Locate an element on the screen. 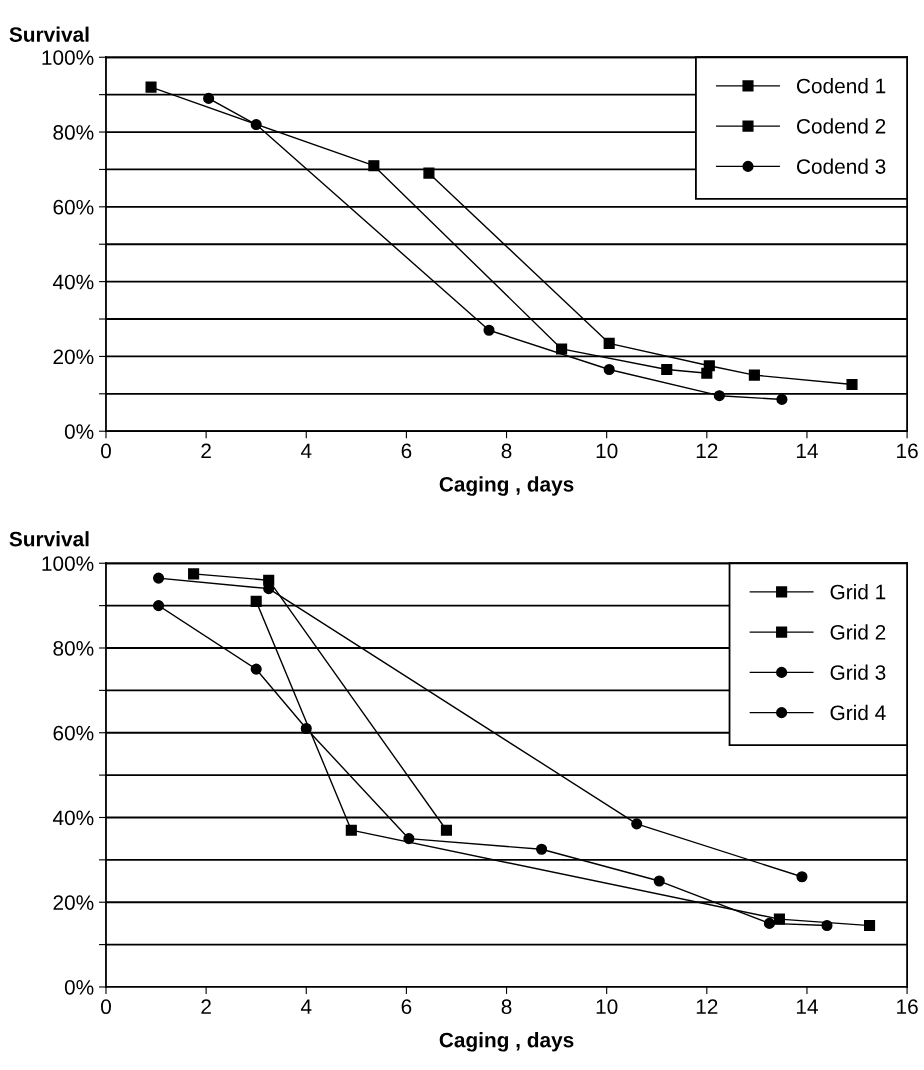  legend-label: Codend 2 is located at coordinates (841, 126).